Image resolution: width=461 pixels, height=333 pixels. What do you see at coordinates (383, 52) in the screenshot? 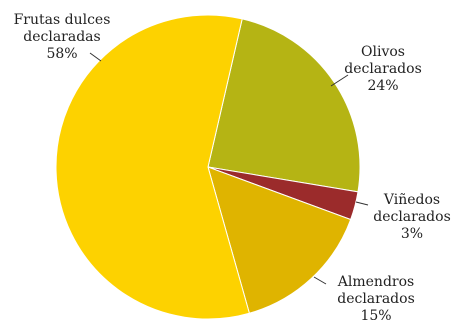
I see `slice-label-0-line-0: Olivos` at bounding box center [383, 52].